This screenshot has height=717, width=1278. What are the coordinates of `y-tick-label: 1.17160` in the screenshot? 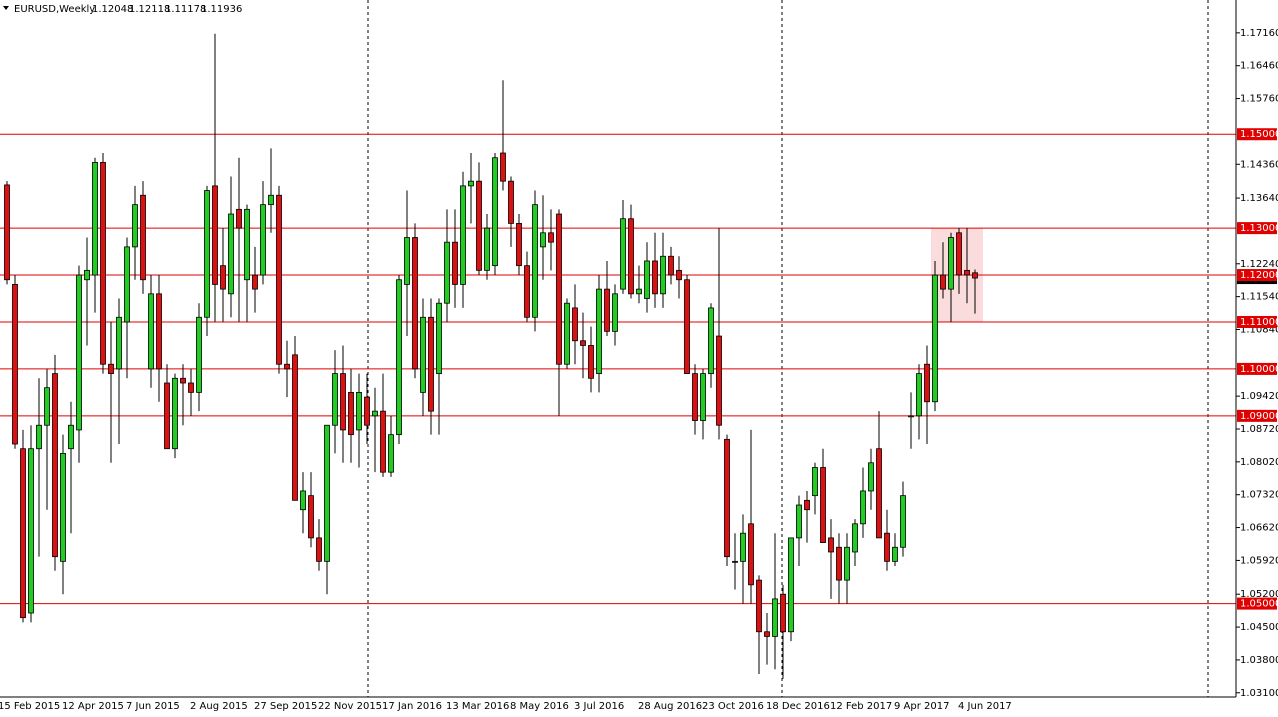 It's located at (1259, 33).